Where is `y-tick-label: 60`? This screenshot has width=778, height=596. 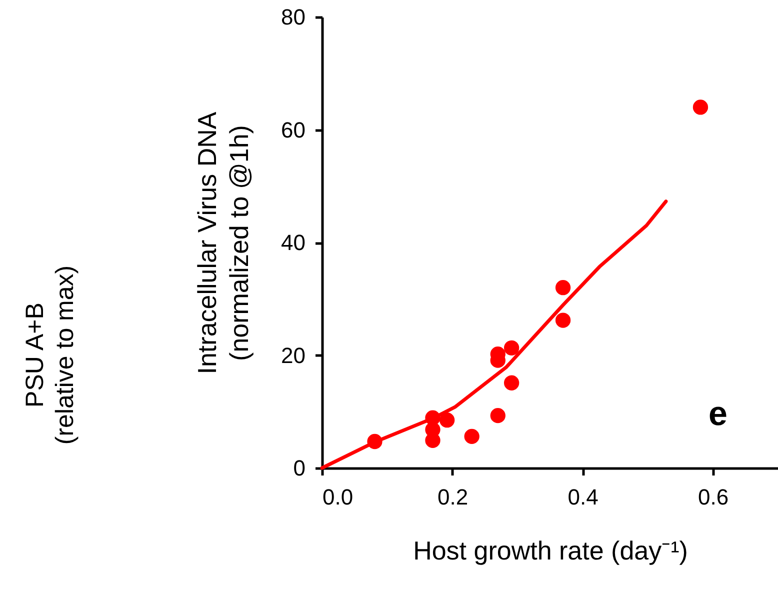
y-tick-label: 60 is located at coordinates (293, 129).